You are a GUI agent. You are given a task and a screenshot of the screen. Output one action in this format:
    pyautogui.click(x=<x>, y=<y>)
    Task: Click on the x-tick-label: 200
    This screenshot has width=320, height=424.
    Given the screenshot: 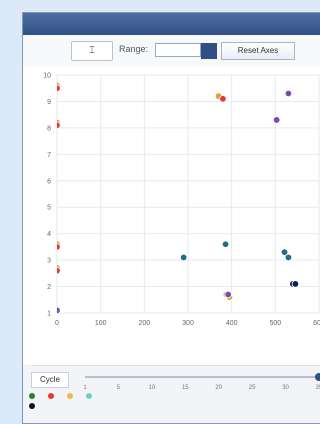 What is the action you would take?
    pyautogui.click(x=144, y=323)
    